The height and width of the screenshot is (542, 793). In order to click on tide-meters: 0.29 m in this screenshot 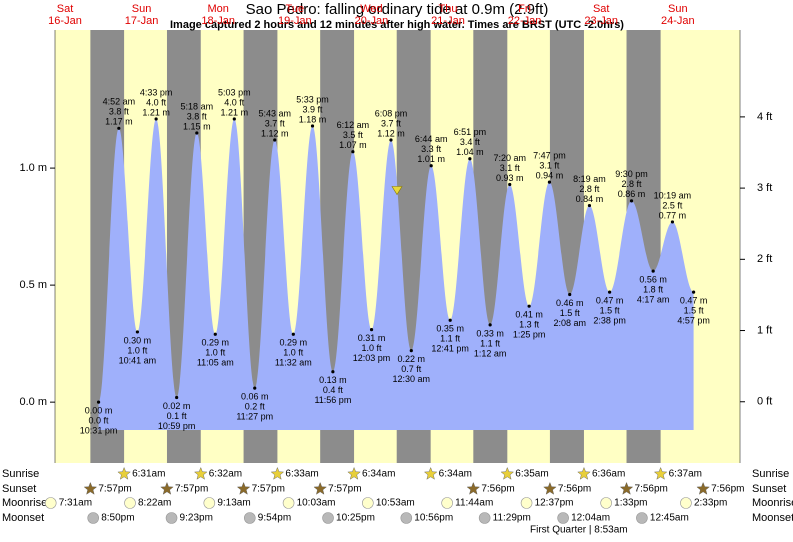, I will do `click(294, 343)`.